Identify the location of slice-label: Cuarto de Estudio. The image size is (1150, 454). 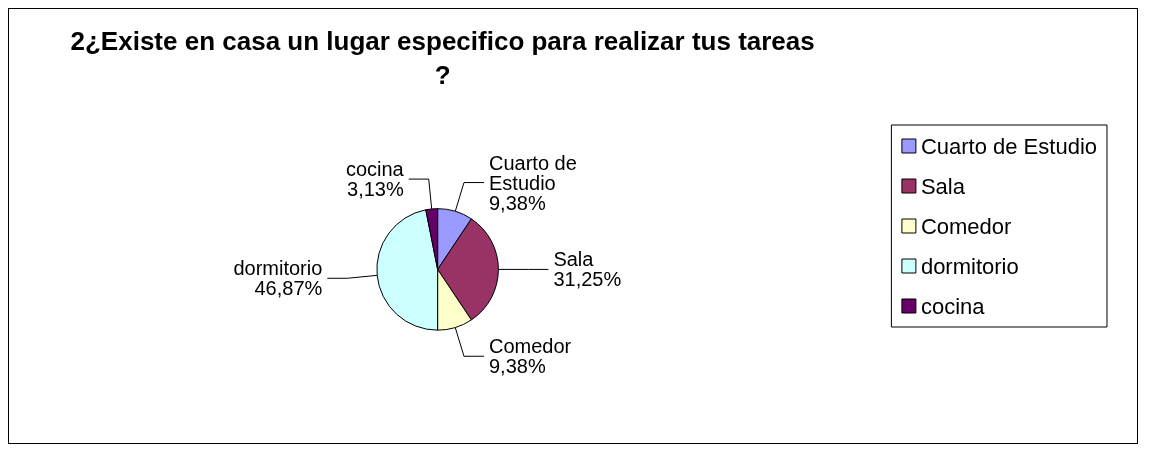
(536, 172).